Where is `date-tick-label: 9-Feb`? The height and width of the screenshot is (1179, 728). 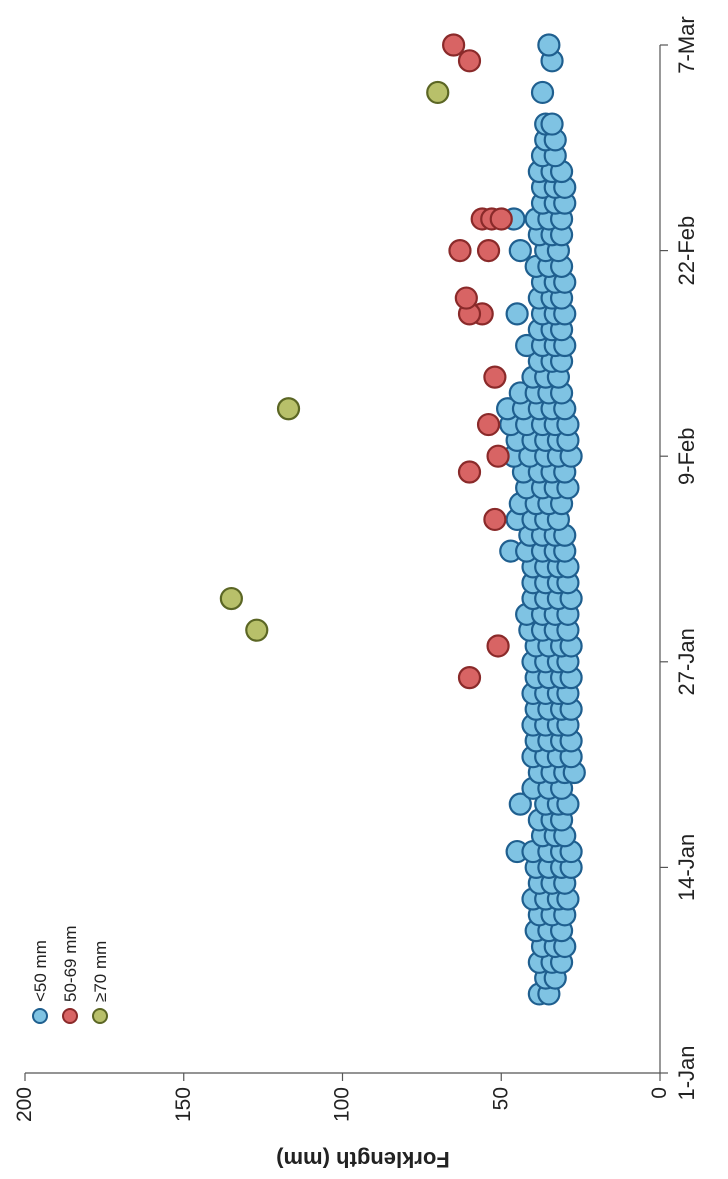 date-tick-label: 9-Feb is located at coordinates (686, 455).